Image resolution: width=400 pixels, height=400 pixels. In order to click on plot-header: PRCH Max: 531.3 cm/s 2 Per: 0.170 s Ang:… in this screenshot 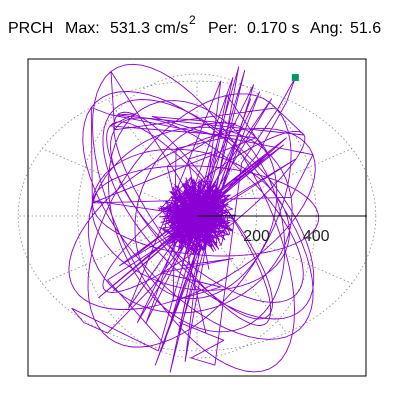, I will do `click(194, 25)`.